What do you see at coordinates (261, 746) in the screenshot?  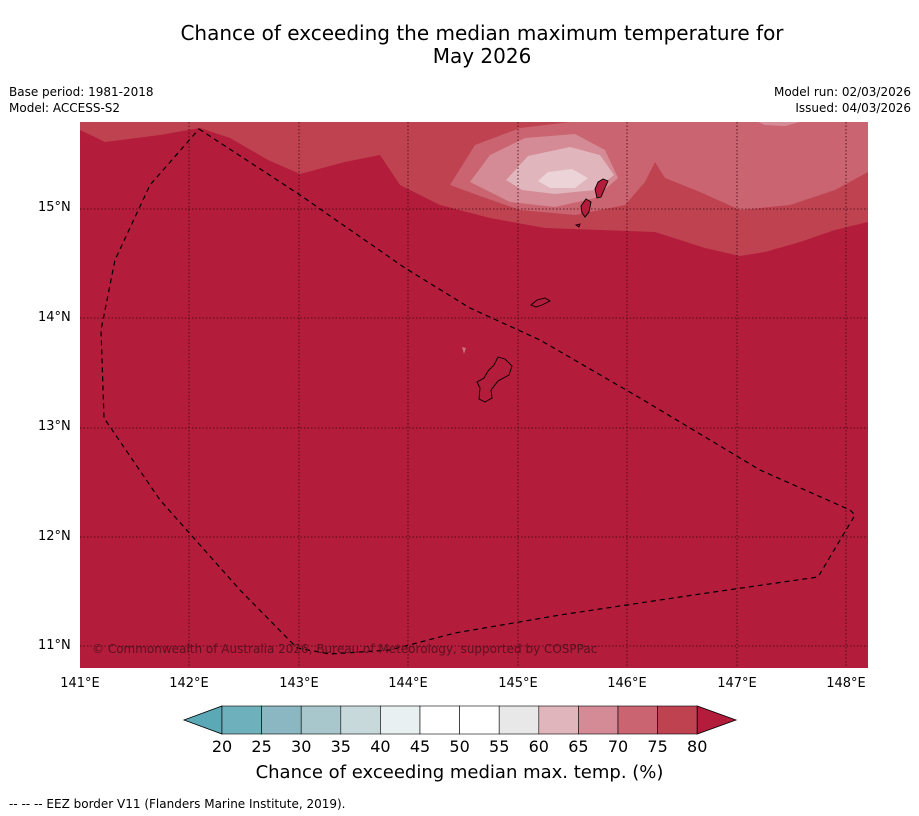 I see `colorbar-tick-label: 25` at bounding box center [261, 746].